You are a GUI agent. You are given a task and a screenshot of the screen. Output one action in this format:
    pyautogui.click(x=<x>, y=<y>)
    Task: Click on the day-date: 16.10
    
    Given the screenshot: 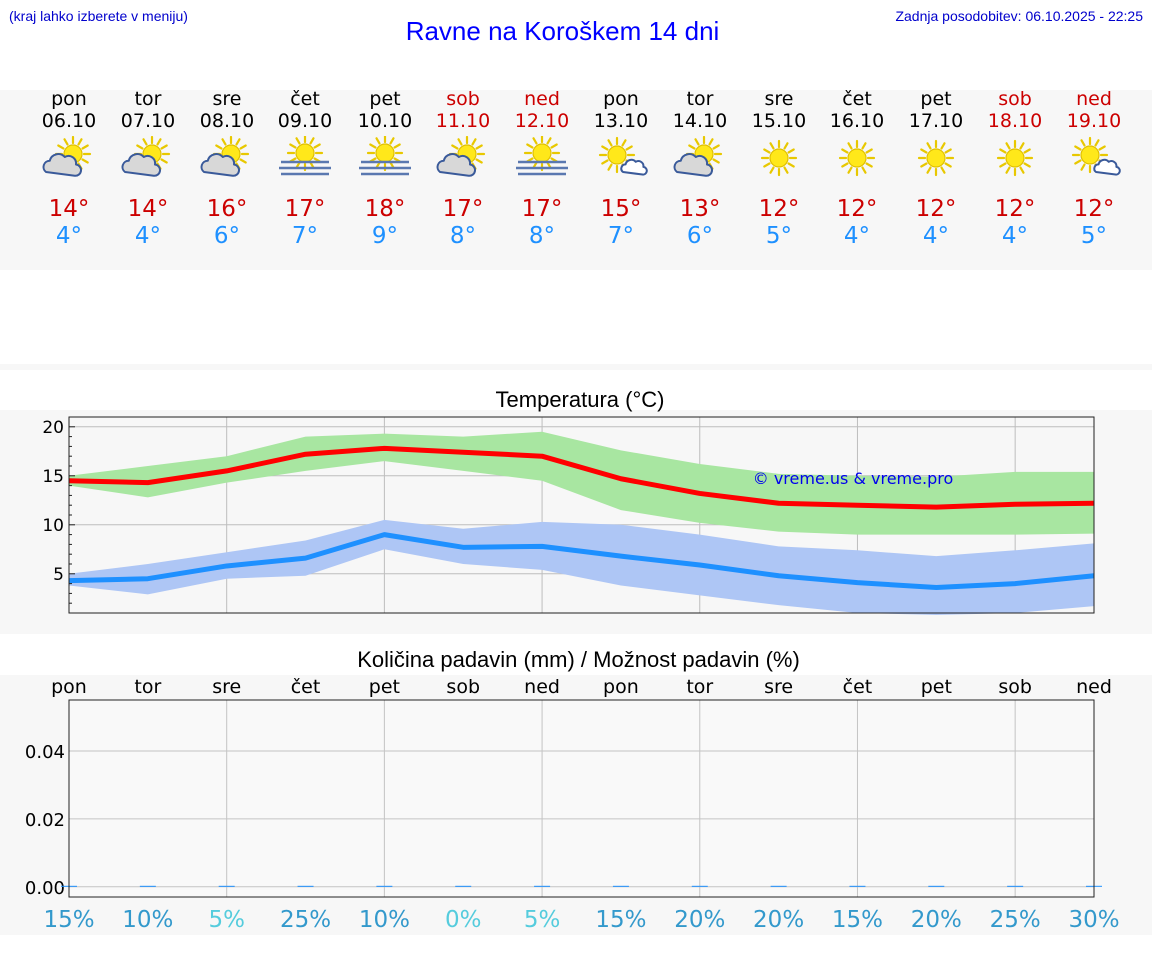 What is the action you would take?
    pyautogui.click(x=857, y=121)
    